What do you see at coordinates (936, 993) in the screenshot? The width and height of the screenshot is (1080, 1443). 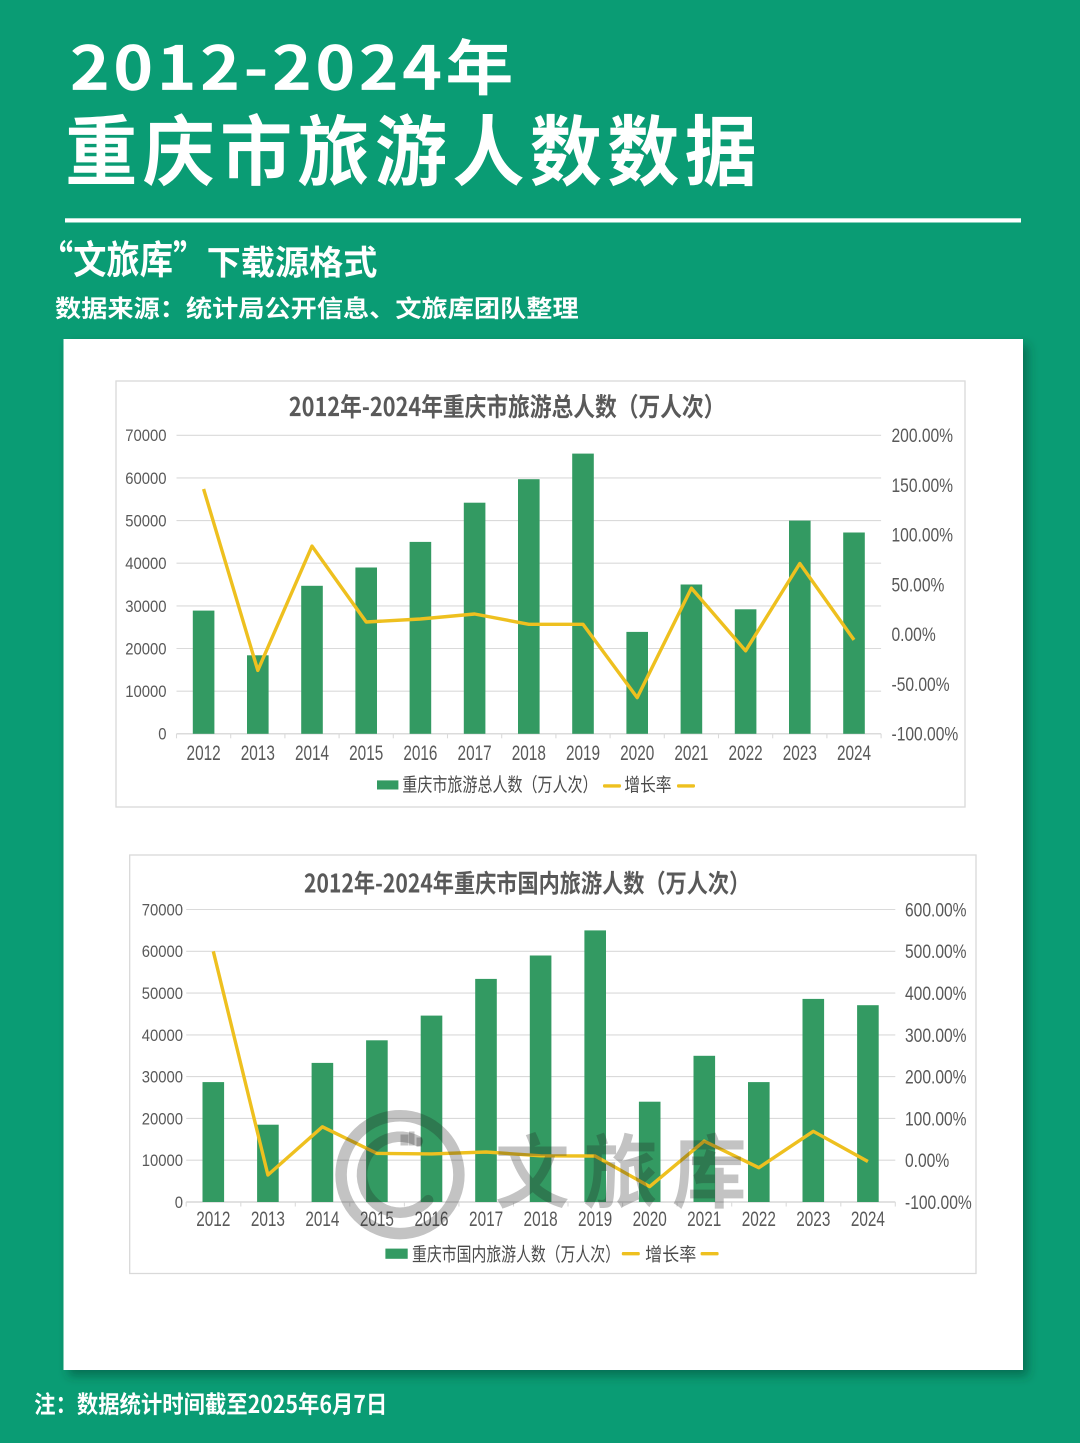 I see `svg-text: 400.00%` at bounding box center [936, 993].